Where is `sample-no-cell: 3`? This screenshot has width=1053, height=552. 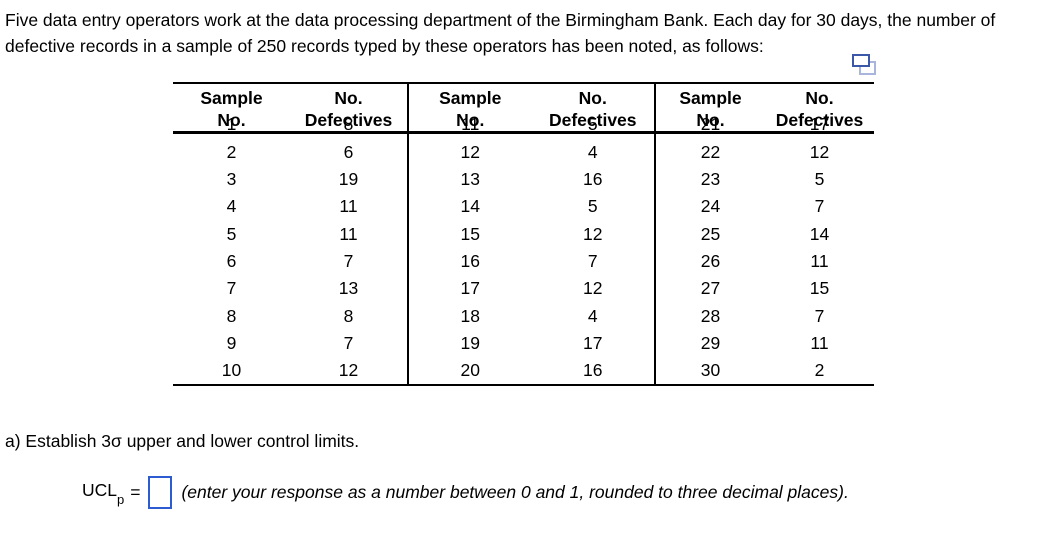
sample-no-cell: 3 is located at coordinates (231, 179).